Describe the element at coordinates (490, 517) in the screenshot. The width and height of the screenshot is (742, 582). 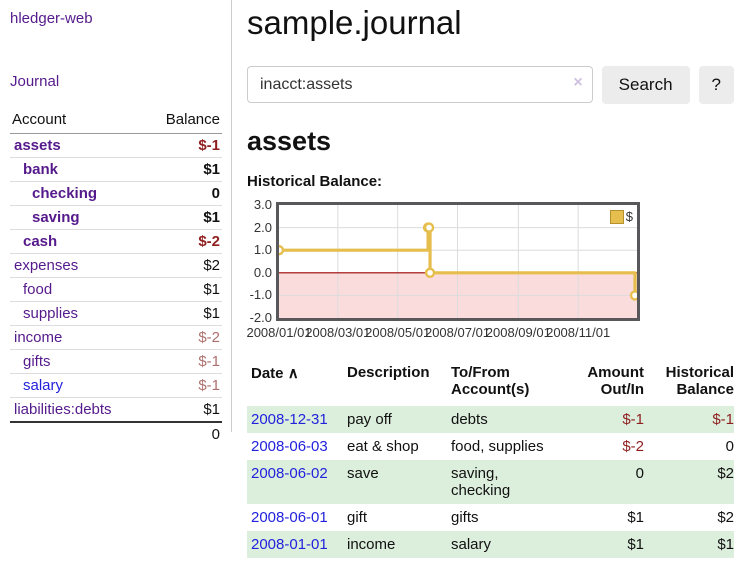
I see `register-row: 2008-06-01 gift gifts $1 $2` at that location.